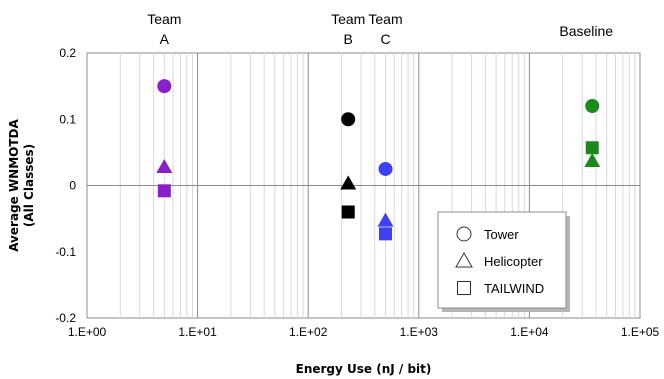 The width and height of the screenshot is (664, 379). I want to click on x-tick-label: 1.E+01, so click(197, 332).